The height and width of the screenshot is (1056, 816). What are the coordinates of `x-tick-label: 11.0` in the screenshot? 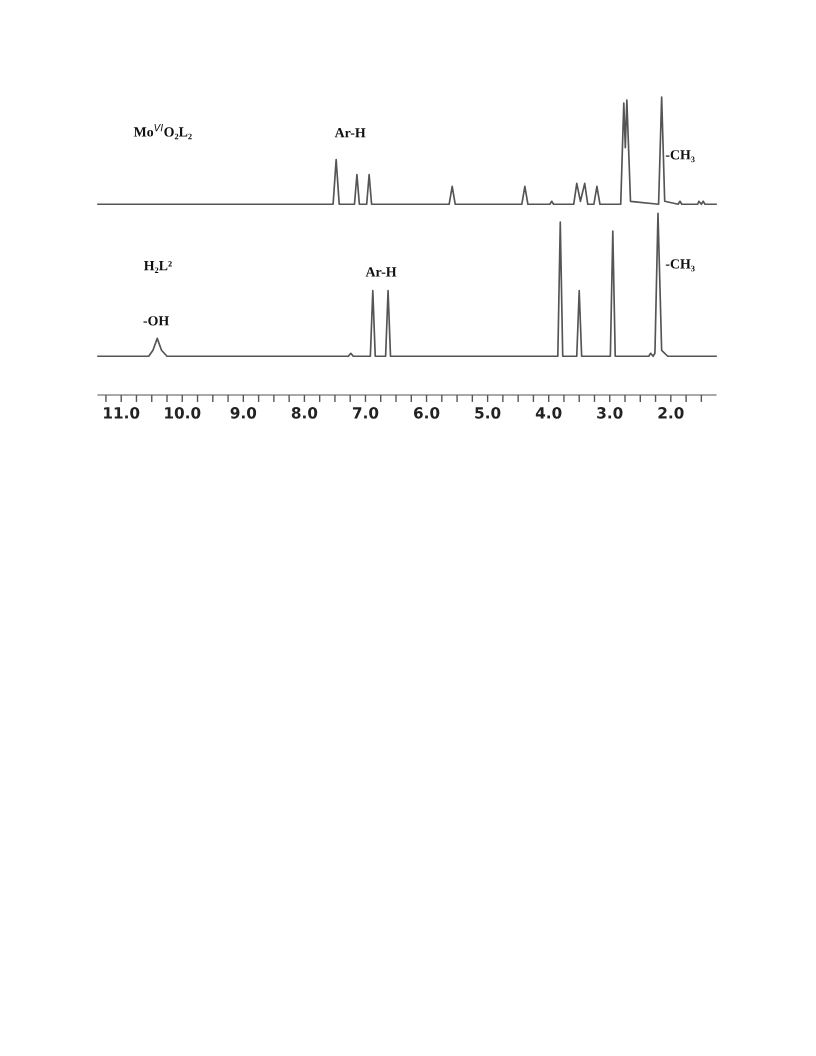 It's located at (122, 413).